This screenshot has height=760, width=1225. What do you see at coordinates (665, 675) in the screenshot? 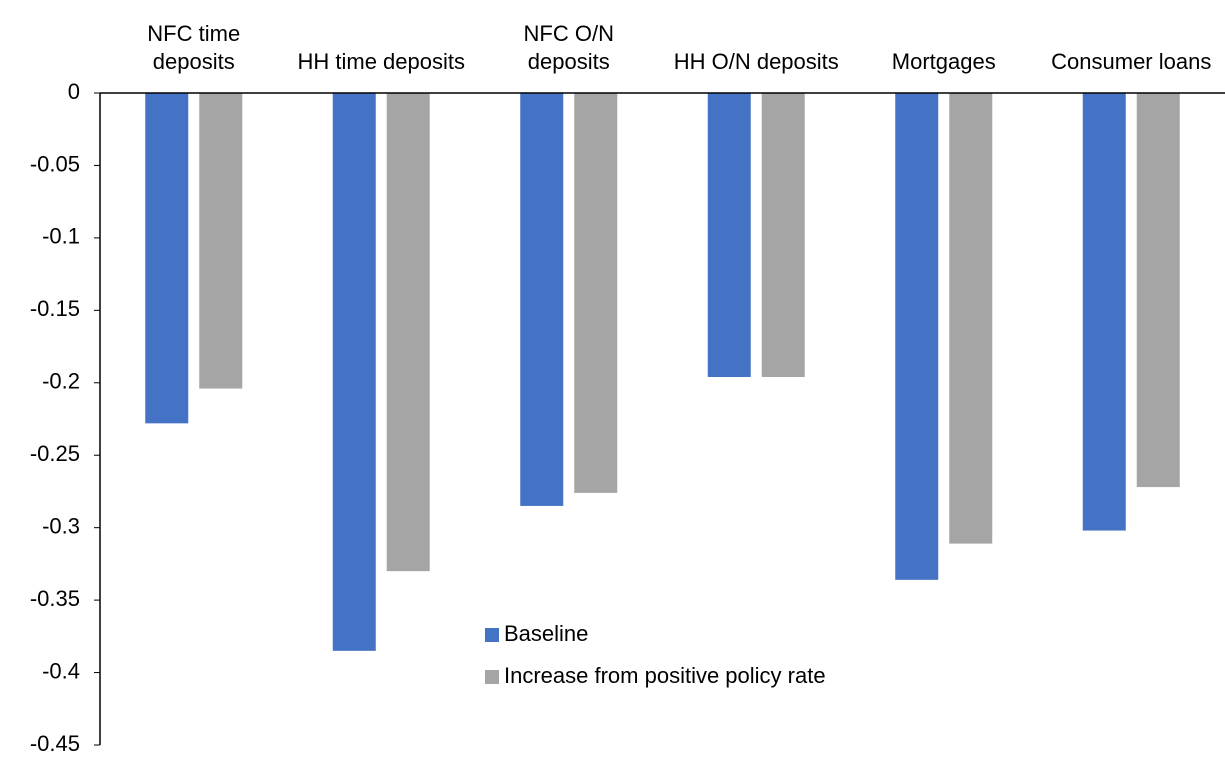
I see `legend-label: Increase from positive policy rate` at bounding box center [665, 675].